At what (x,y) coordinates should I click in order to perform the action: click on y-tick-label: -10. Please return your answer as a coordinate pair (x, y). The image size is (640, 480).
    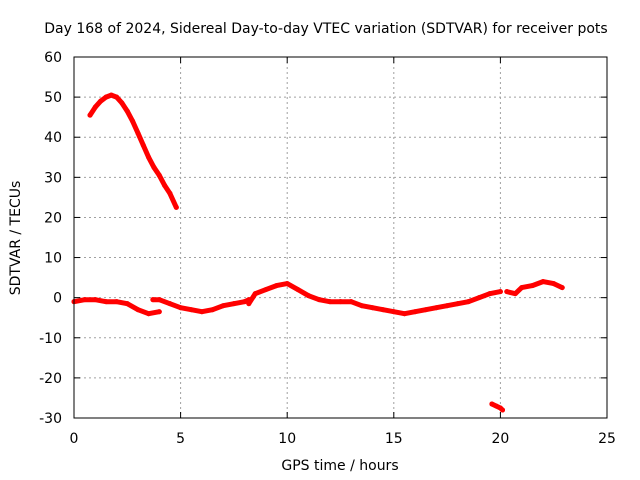
    Looking at the image, I should click on (50, 339).